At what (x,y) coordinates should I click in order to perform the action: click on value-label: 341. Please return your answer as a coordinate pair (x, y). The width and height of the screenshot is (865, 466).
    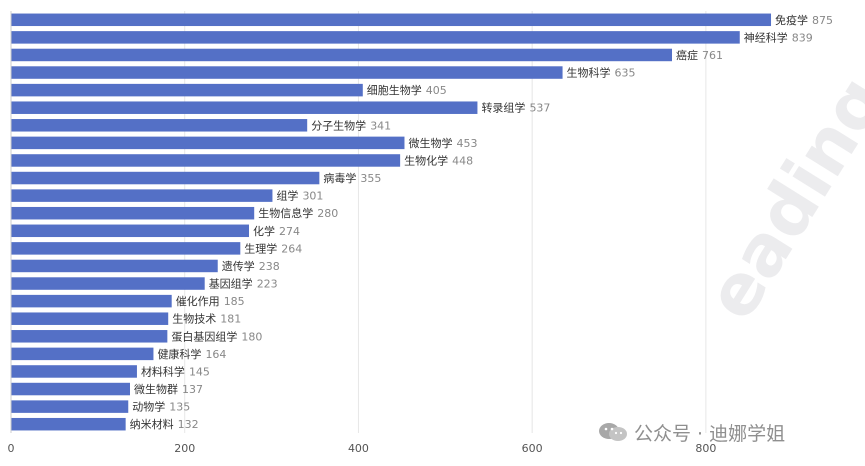
    Looking at the image, I should click on (380, 125).